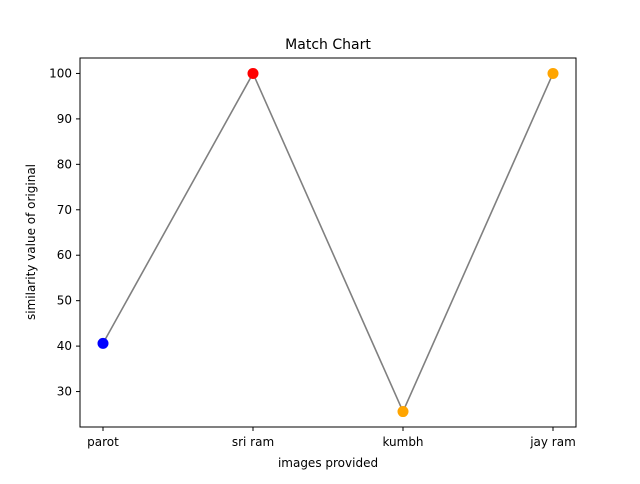 The width and height of the screenshot is (640, 484). I want to click on y-tick-label: 80, so click(64, 164).